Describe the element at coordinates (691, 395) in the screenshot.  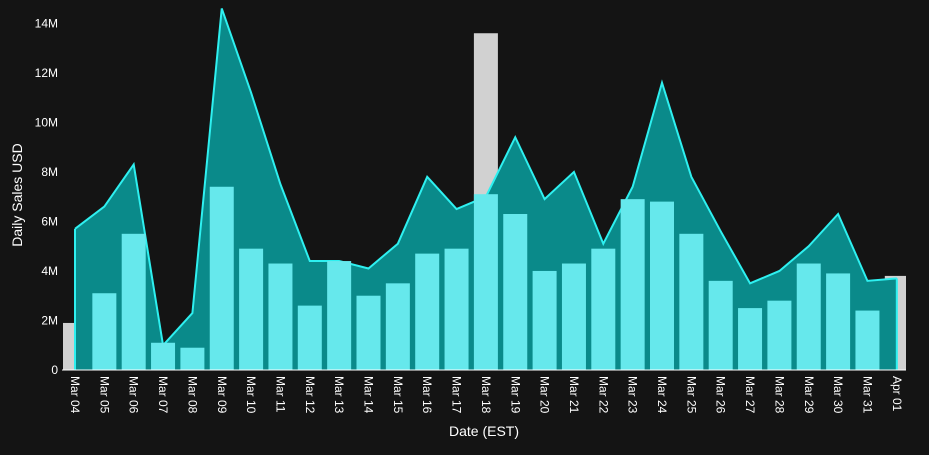
I see `x-tick-label: Mar 25` at that location.